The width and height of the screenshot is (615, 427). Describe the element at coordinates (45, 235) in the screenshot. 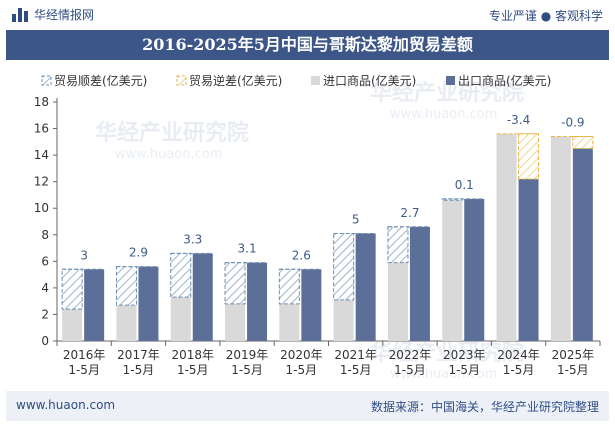

I see `y-tick-label: 8` at that location.